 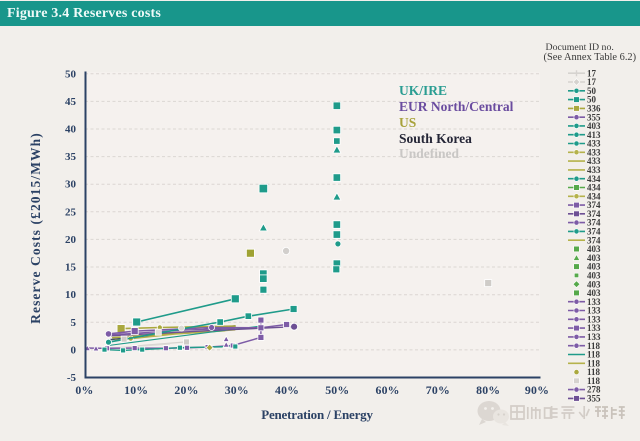 What do you see at coordinates (71, 130) in the screenshot?
I see `svg-text: 40` at bounding box center [71, 130].